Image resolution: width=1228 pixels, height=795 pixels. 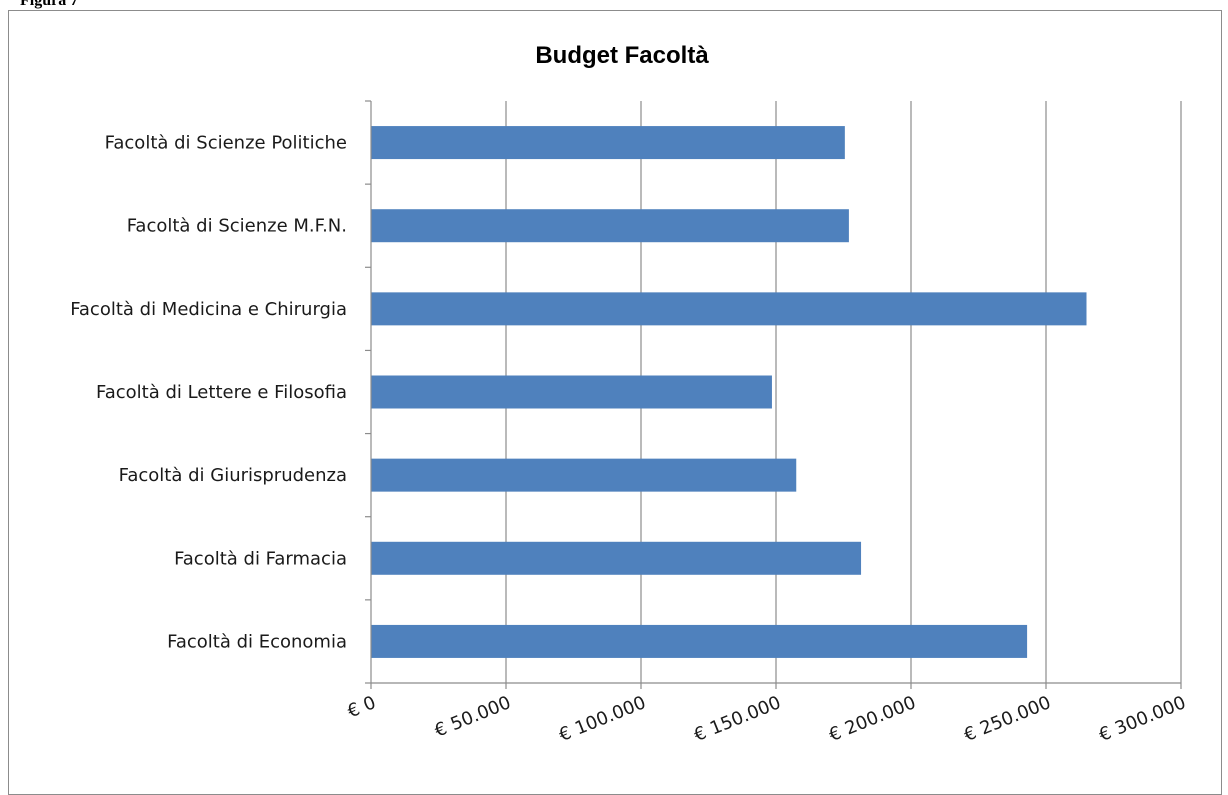 What do you see at coordinates (622, 55) in the screenshot?
I see `chart-title: Budget Facoltà` at bounding box center [622, 55].